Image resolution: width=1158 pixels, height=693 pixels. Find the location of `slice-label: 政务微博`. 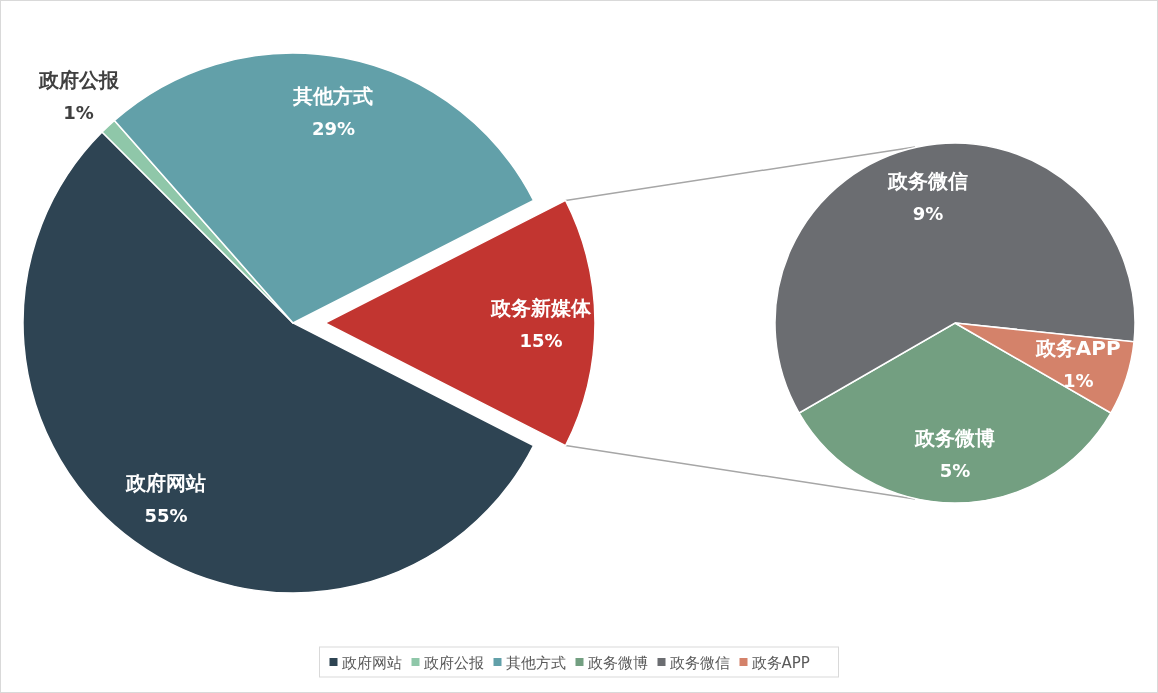

slice-label: 政务微博 is located at coordinates (954, 437).